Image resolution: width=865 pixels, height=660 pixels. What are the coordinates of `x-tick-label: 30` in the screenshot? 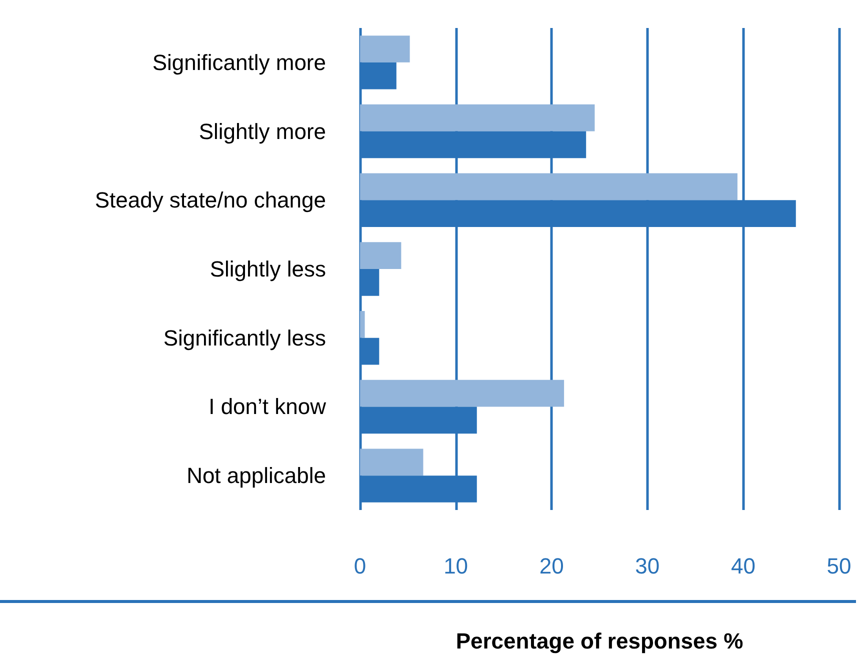 It's located at (647, 566).